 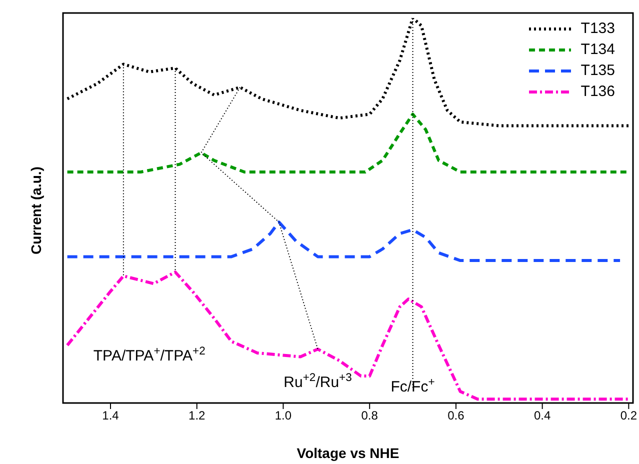 I want to click on x-axis-title: Voltage vs NHE, so click(x=348, y=453).